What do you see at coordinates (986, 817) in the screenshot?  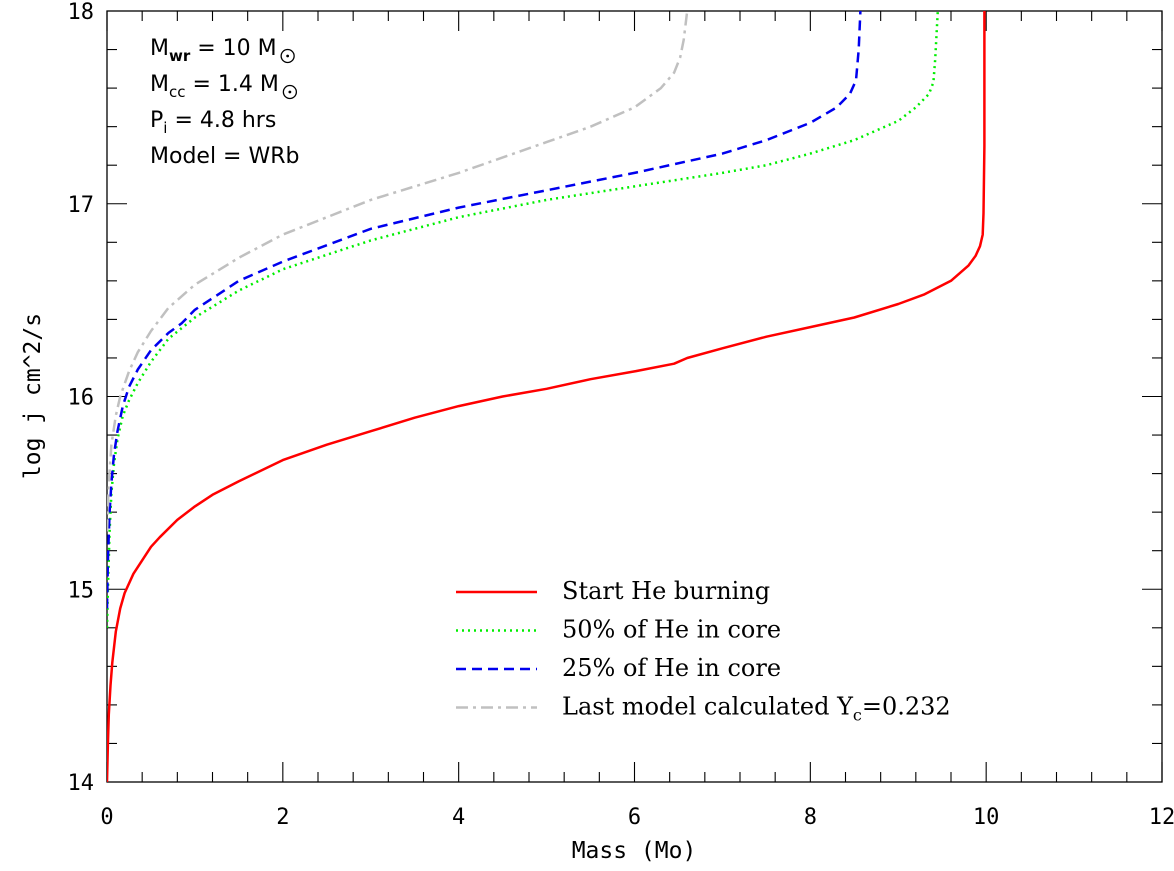 I see `x-tick-label: 10` at bounding box center [986, 817].